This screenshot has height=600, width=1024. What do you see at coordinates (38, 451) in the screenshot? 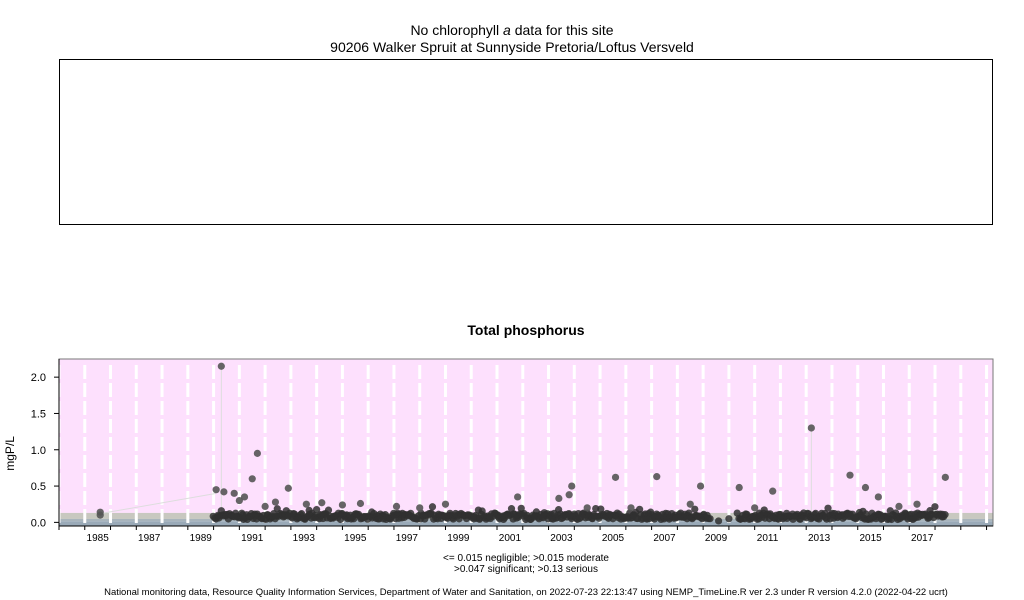
I see `y-tick-label: 1.0` at bounding box center [38, 451].